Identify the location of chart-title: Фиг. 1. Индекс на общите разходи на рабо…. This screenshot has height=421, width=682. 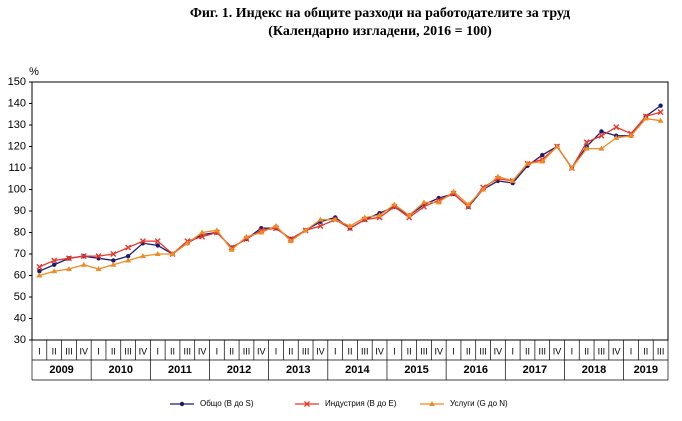
(380, 13).